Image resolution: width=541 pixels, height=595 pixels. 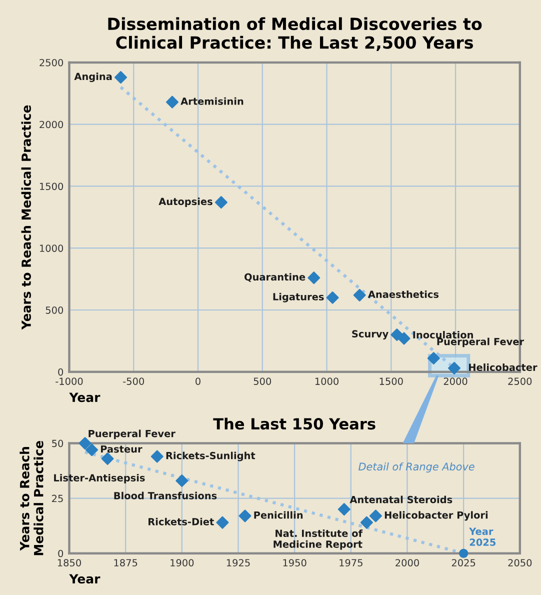 I want to click on annotation: Nat. Institute of Medicine Report, so click(x=318, y=539).